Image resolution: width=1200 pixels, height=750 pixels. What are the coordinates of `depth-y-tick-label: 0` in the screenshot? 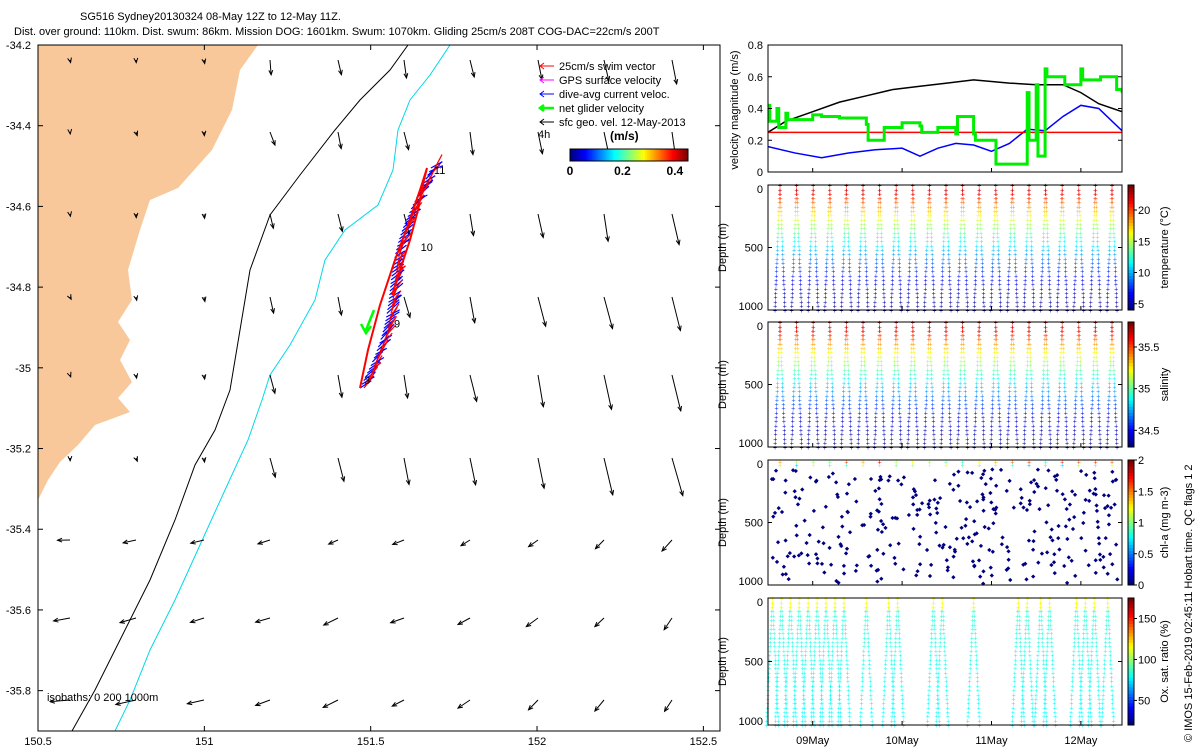 It's located at (760, 190).